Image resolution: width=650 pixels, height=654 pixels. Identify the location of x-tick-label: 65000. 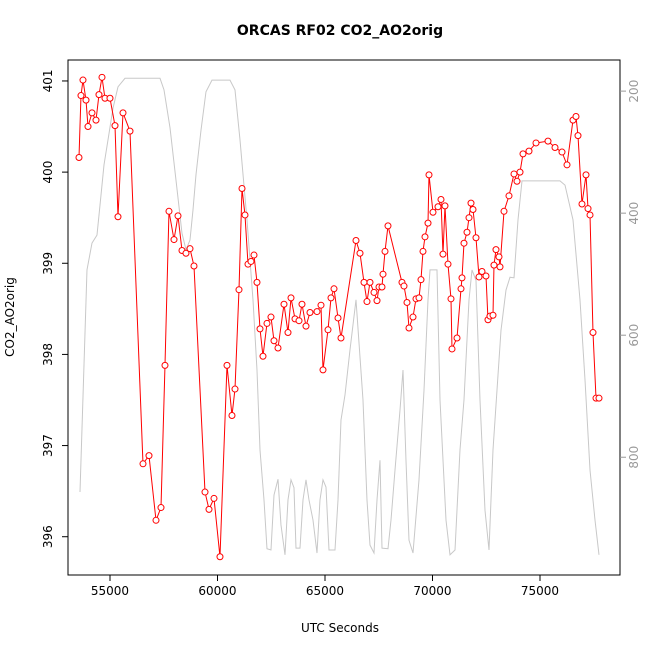
(325, 591).